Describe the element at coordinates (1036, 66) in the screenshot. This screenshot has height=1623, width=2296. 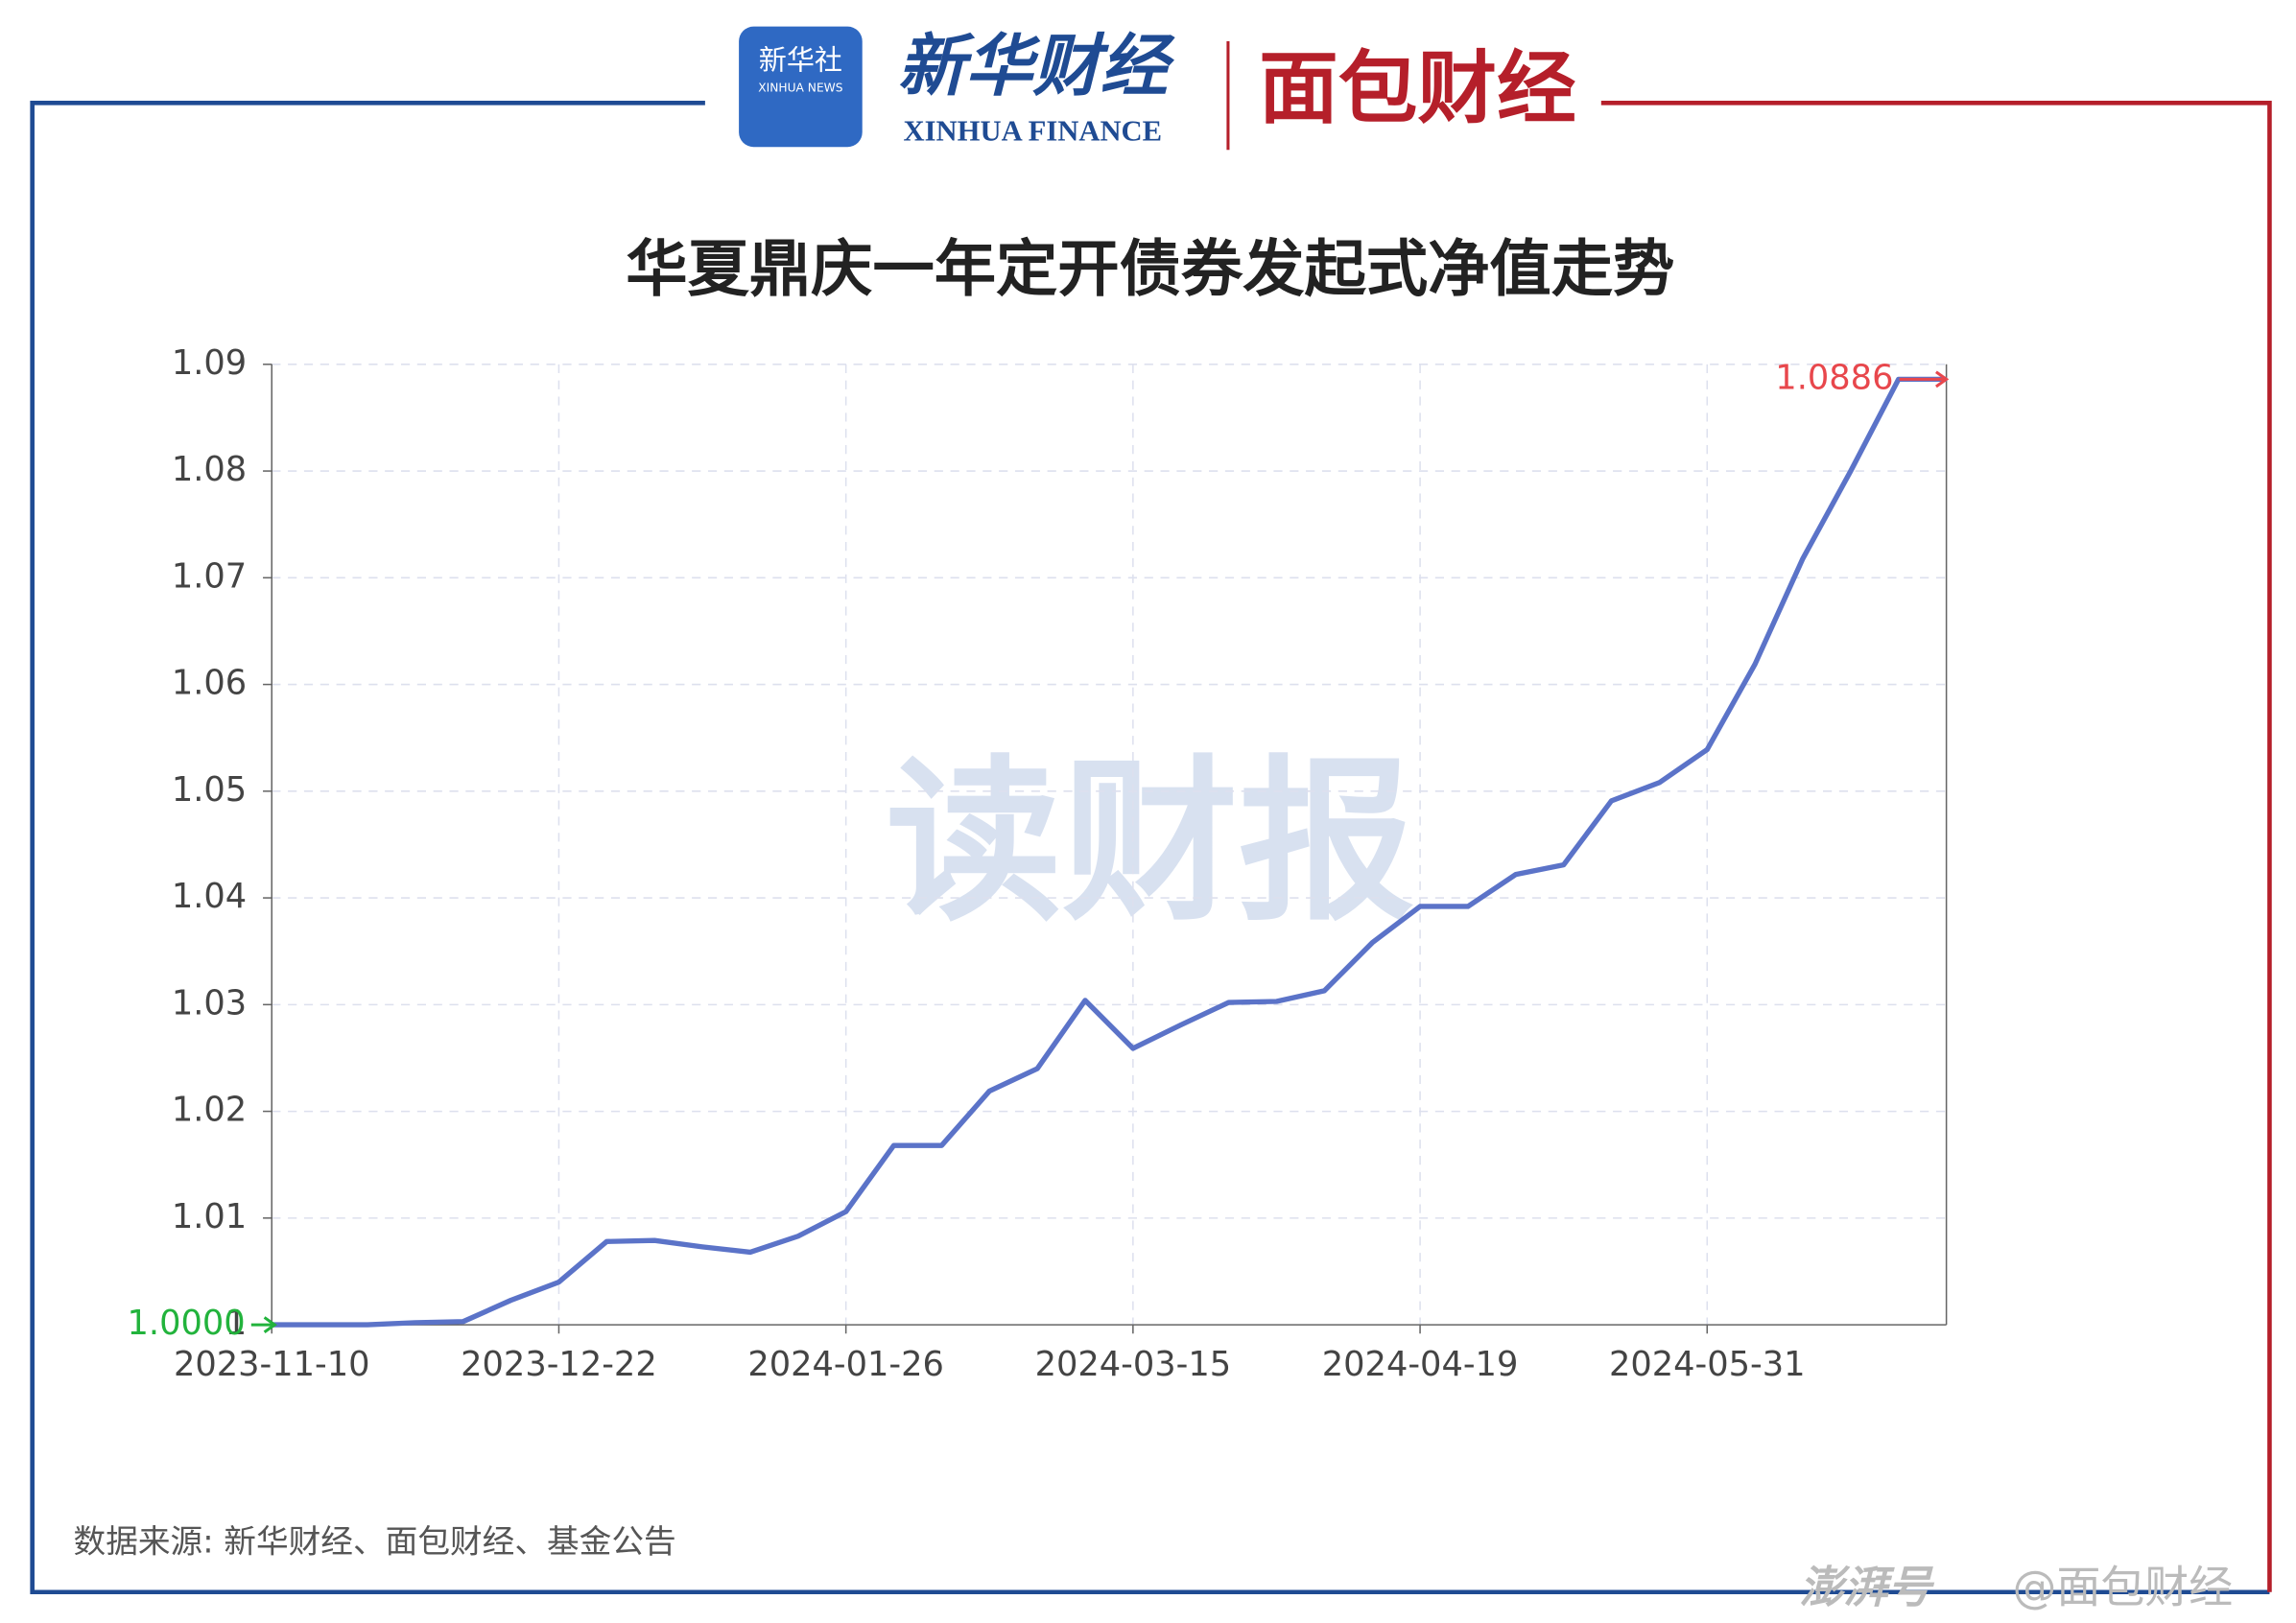
I see `brand: 新华财经` at that location.